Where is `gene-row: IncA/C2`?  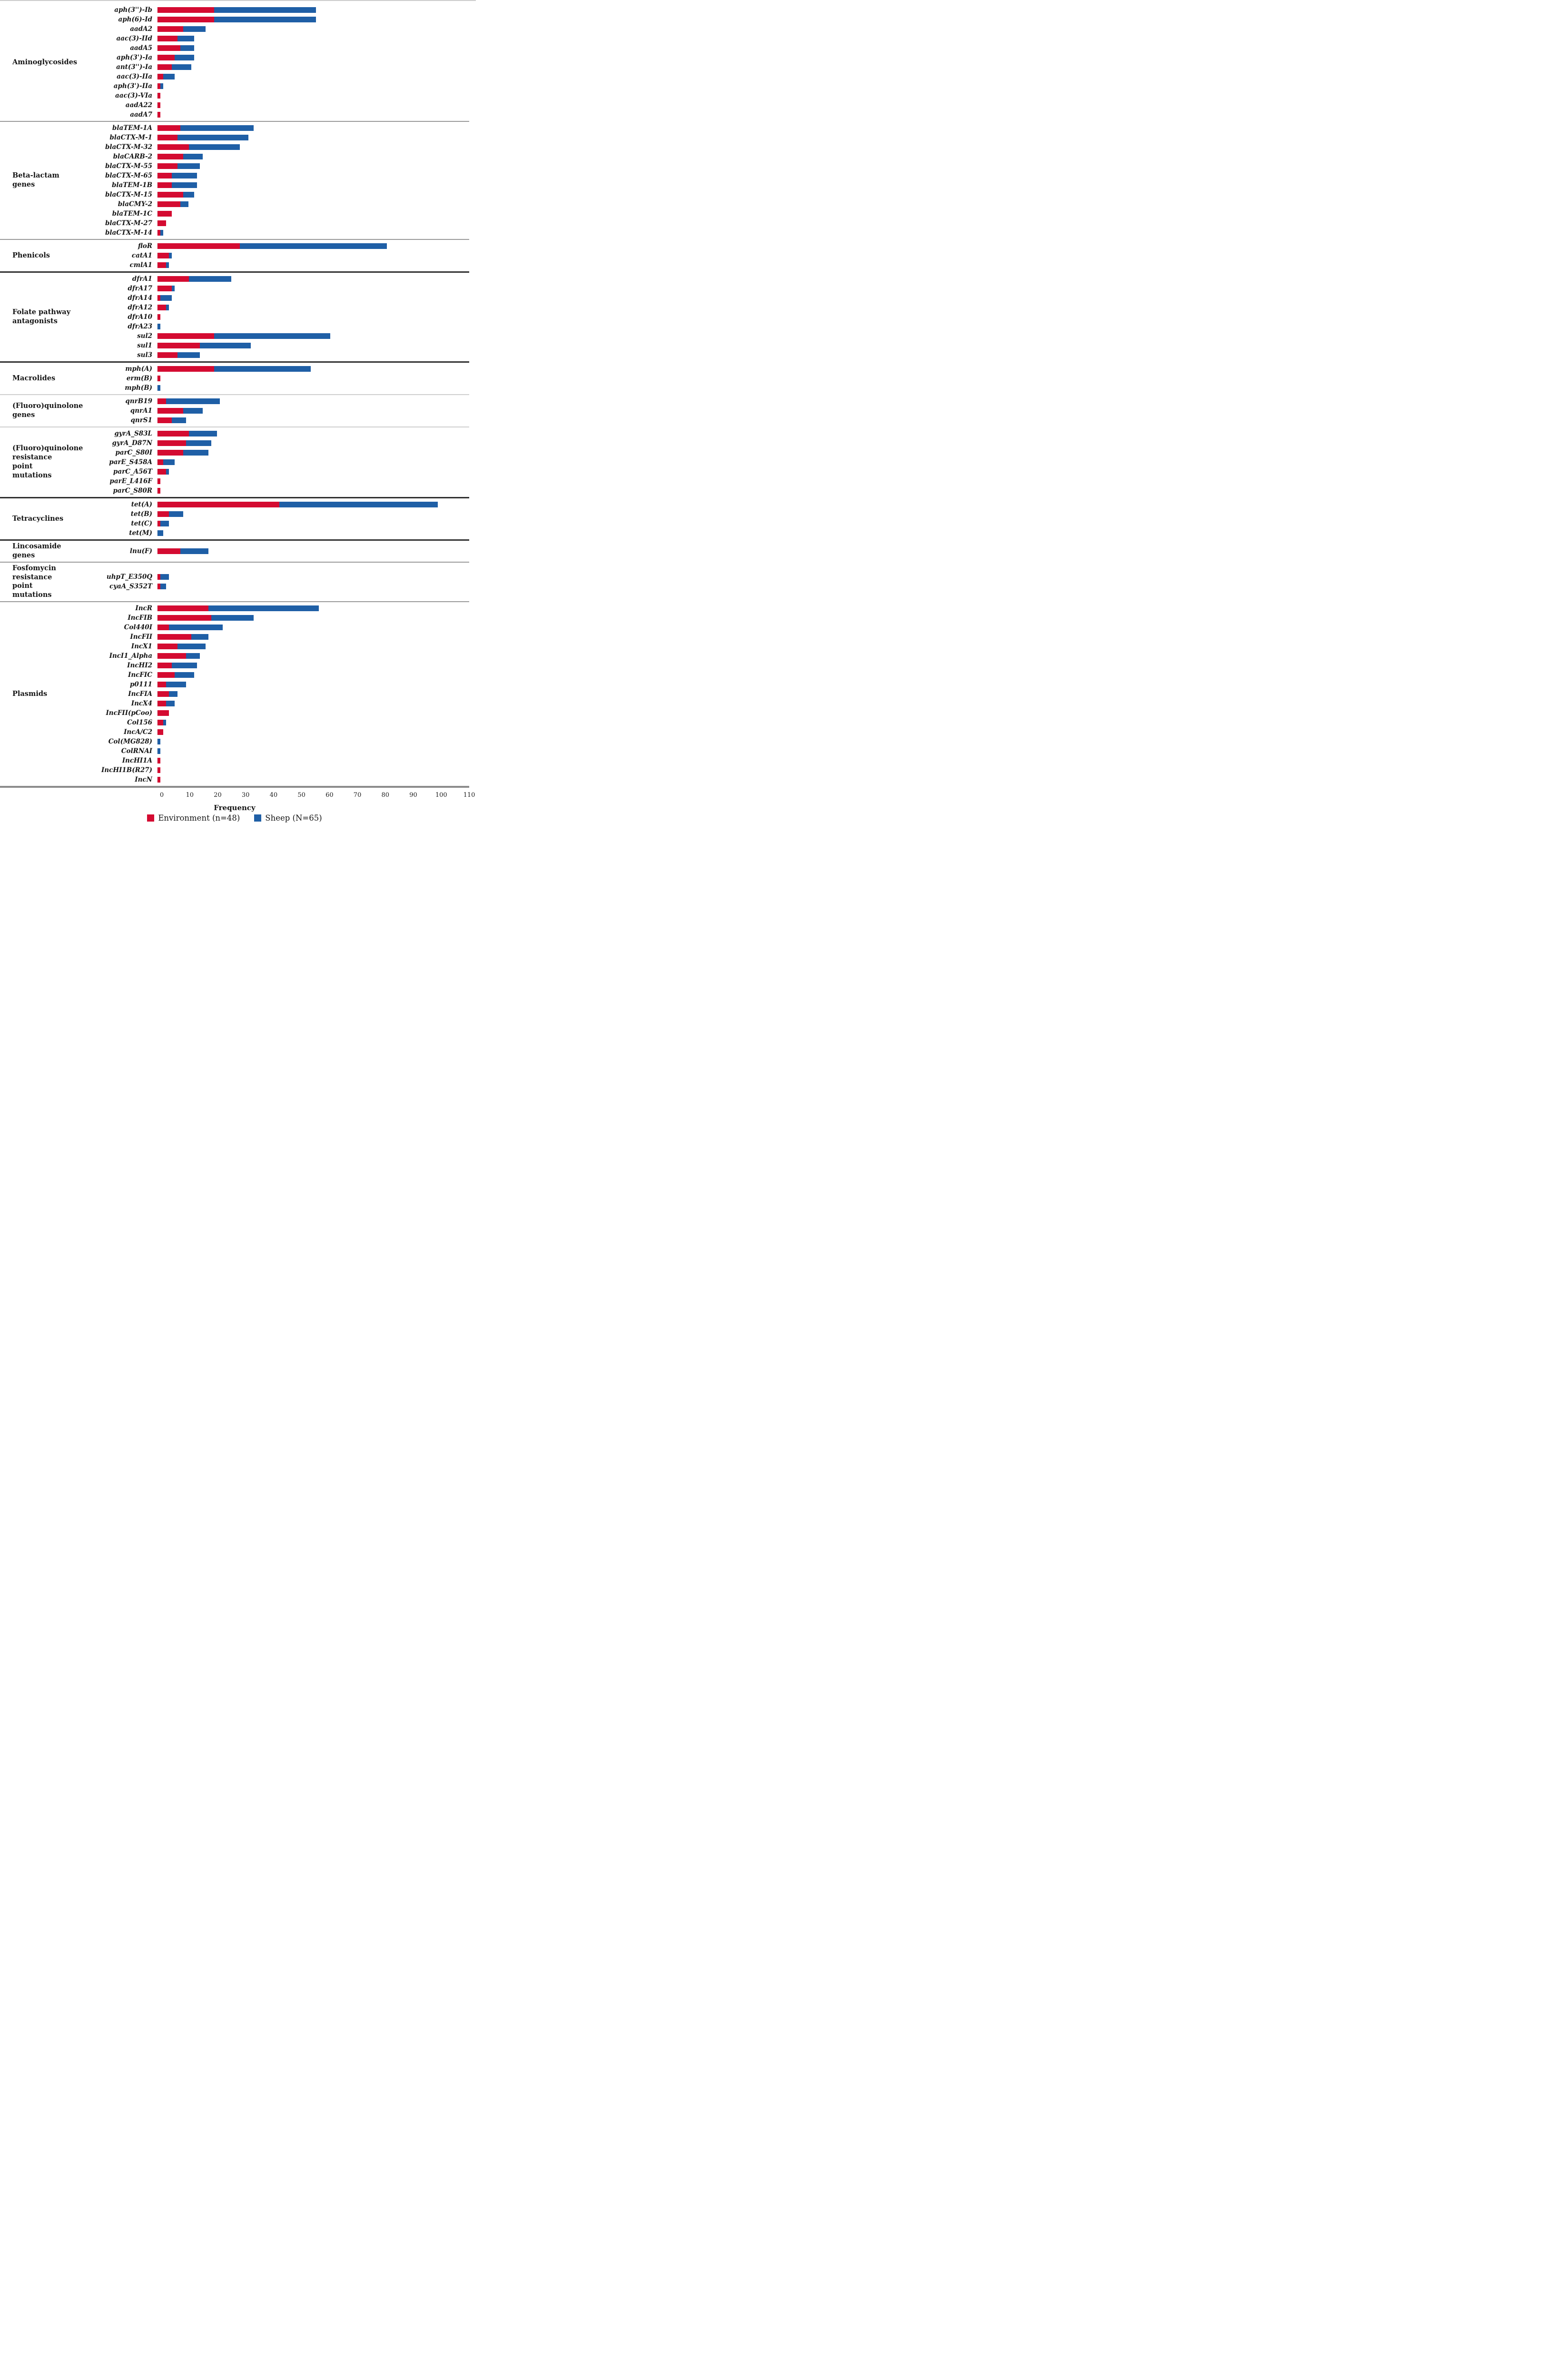
gene-row: IncA/C2 is located at coordinates (270, 732).